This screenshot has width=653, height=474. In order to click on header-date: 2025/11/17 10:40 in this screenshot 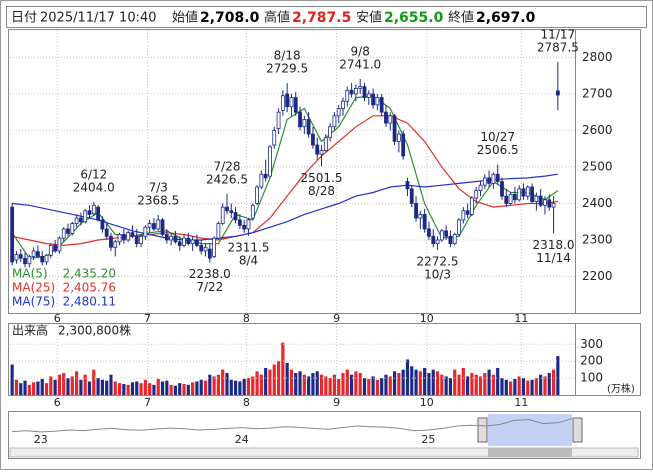, I will do `click(98, 18)`.